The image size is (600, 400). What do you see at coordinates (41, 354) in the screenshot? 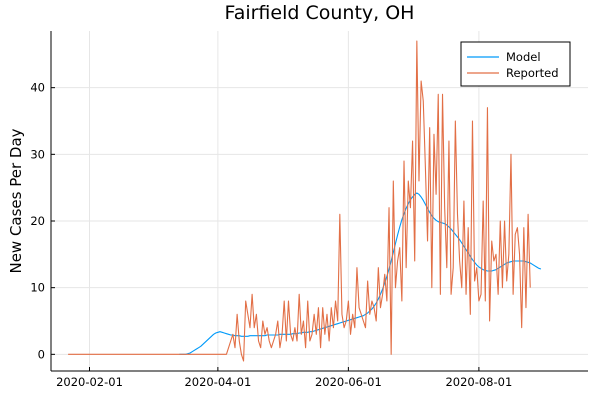
I see `y-tick-label: 0` at bounding box center [41, 354].